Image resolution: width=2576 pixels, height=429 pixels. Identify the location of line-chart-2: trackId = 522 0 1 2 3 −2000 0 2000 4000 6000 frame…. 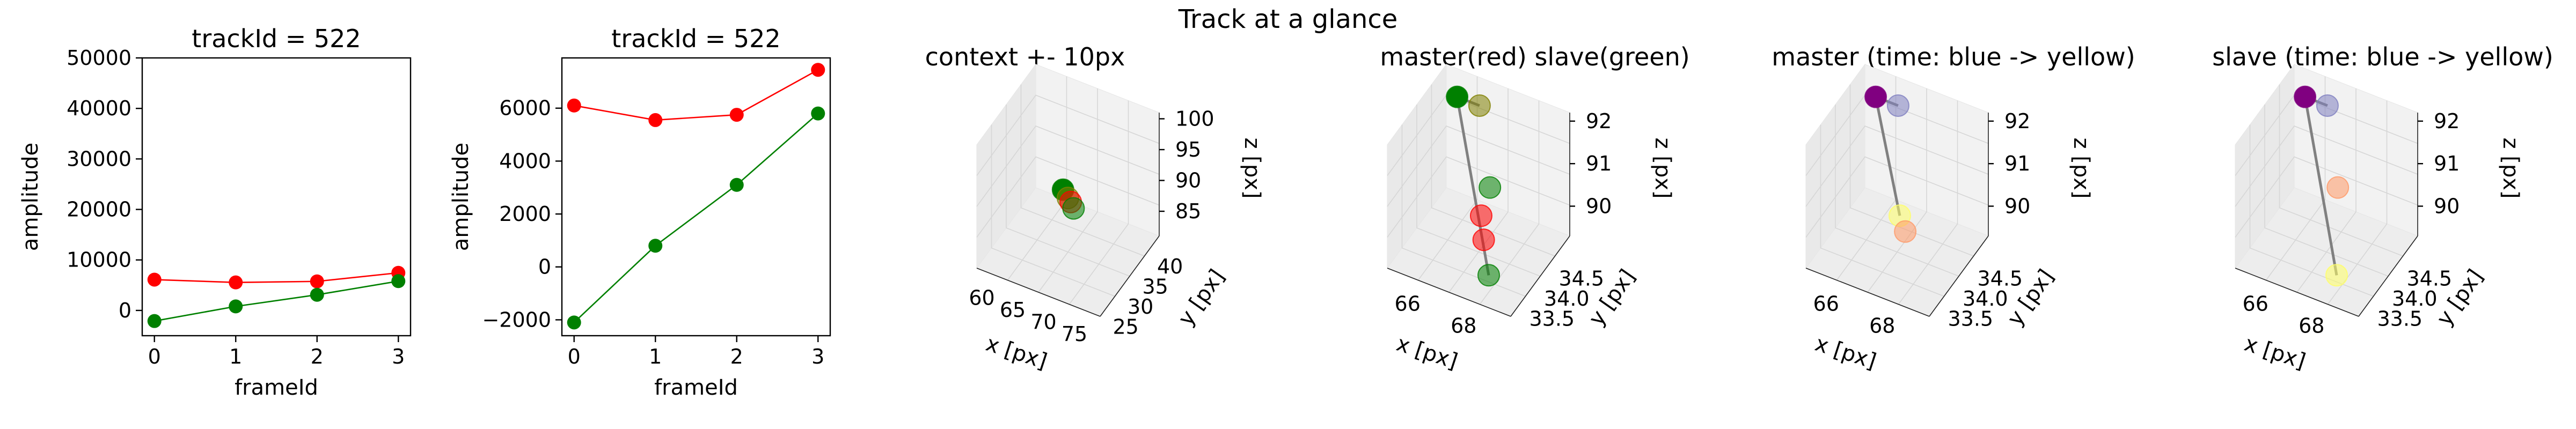
(640, 212).